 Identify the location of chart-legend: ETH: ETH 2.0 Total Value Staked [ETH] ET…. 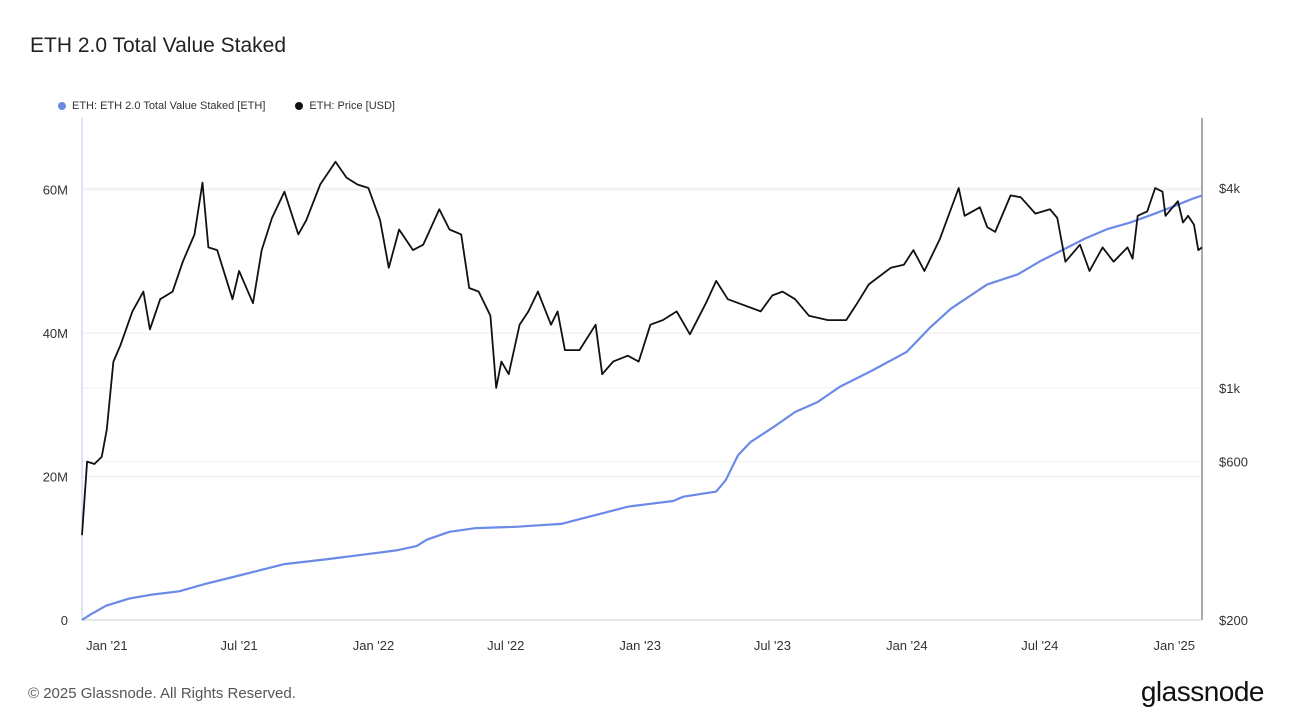
(226, 106).